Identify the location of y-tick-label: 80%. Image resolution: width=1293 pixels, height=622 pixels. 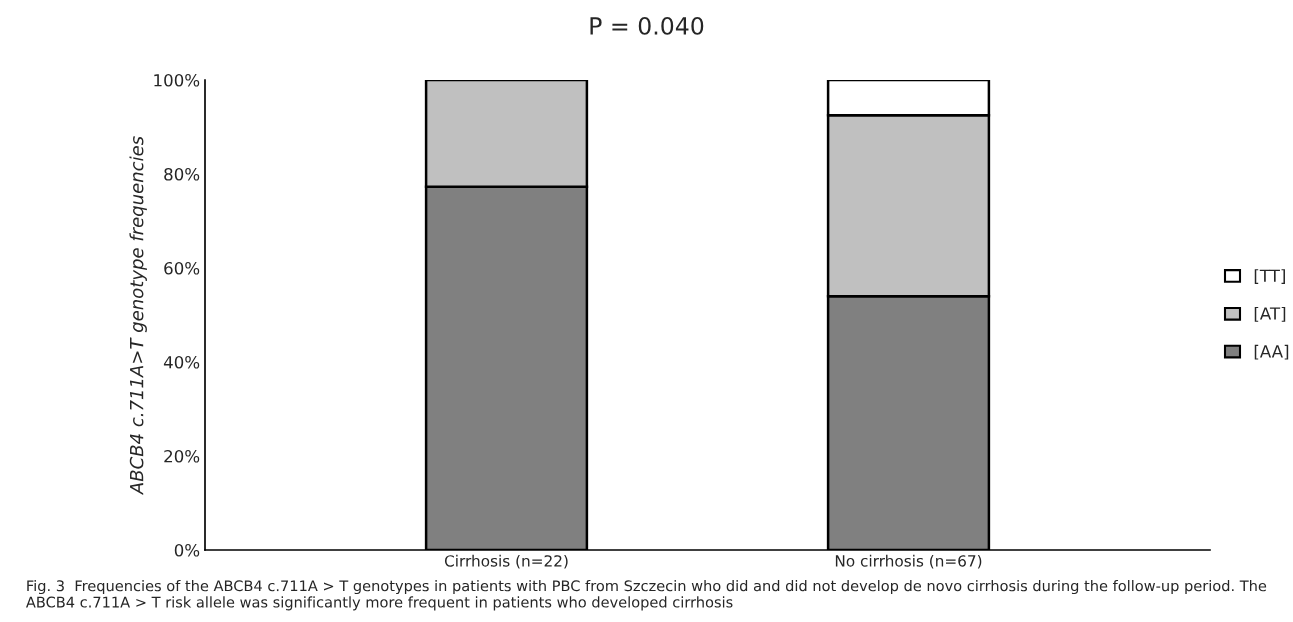
(182, 174).